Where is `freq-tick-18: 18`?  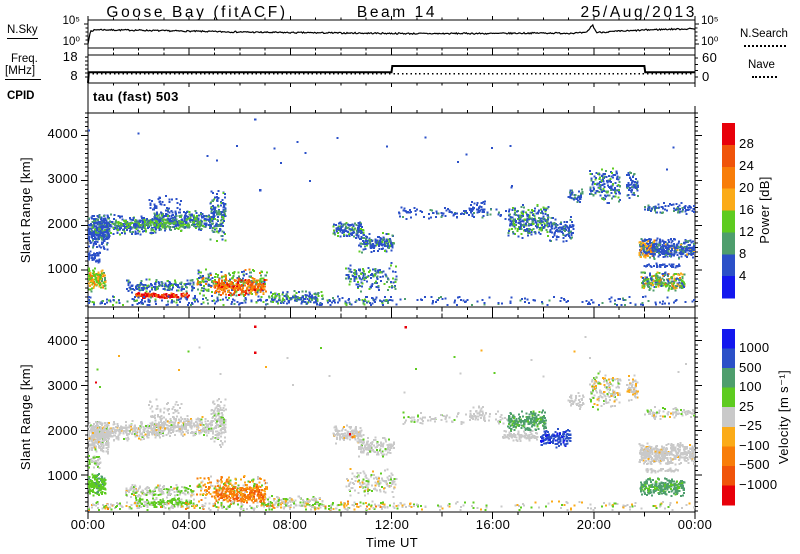
freq-tick-18: 18 is located at coordinates (70, 56).